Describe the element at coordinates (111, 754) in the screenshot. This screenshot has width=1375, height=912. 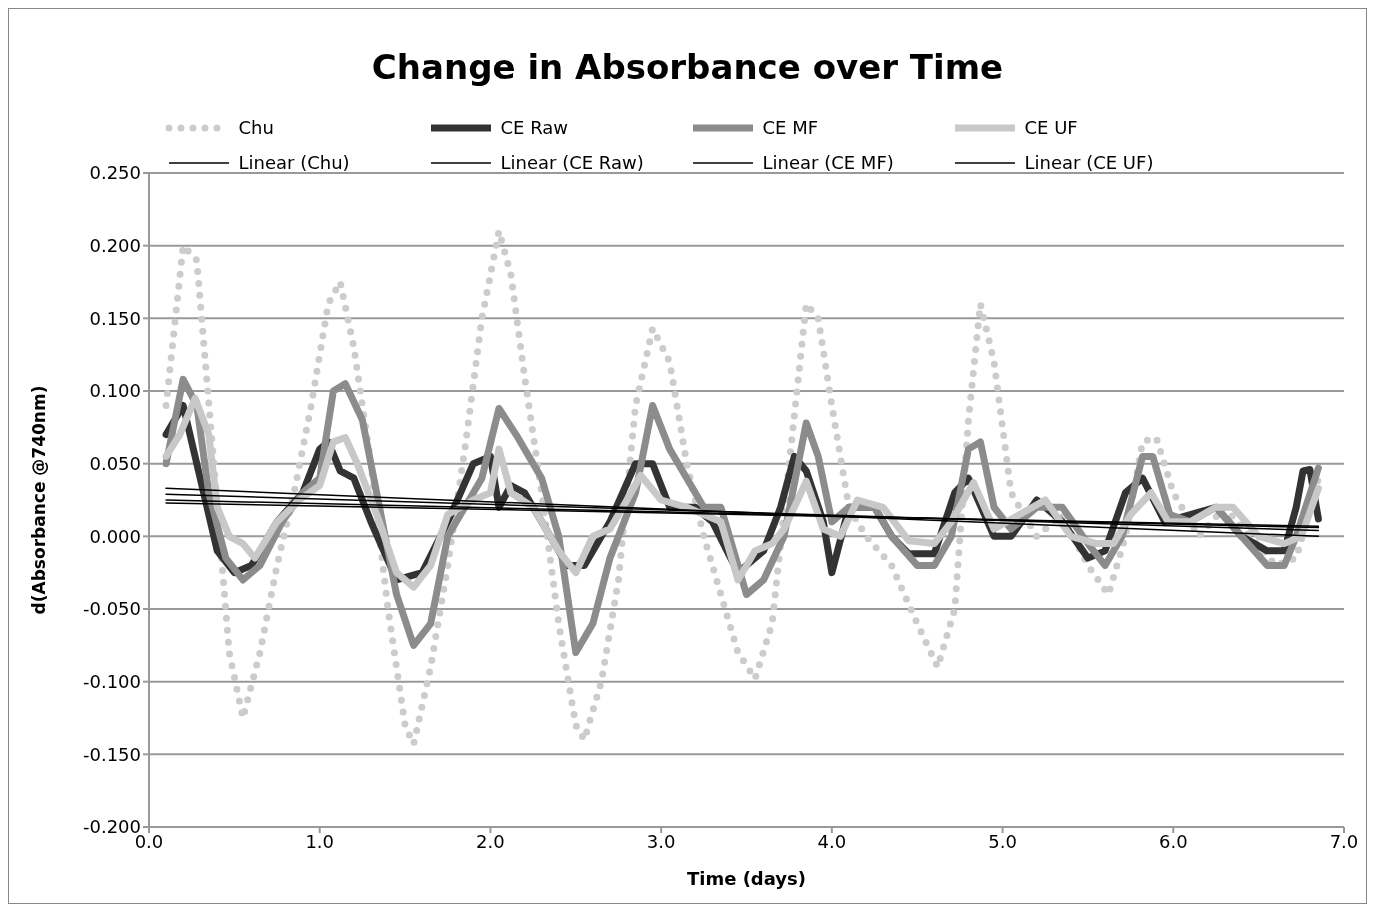
I see `y-tick-label: -0.150` at that location.